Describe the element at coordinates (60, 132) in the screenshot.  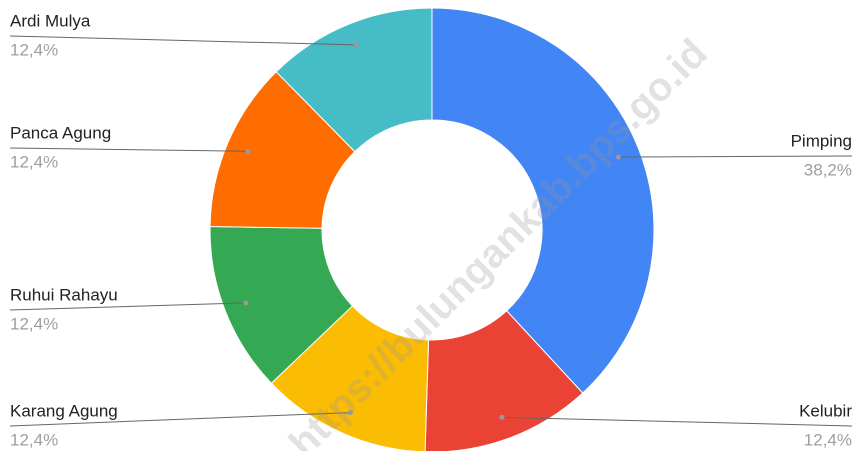
I see `legend-label: Panca Agung` at that location.